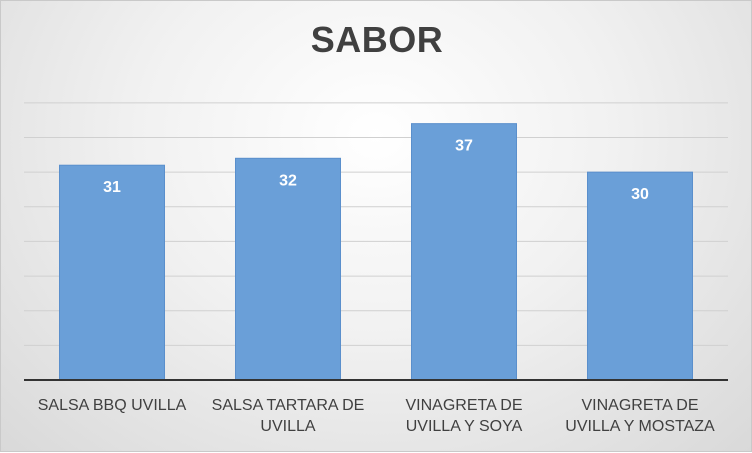 The width and height of the screenshot is (752, 453). I want to click on data-label-3: 37, so click(464, 146).